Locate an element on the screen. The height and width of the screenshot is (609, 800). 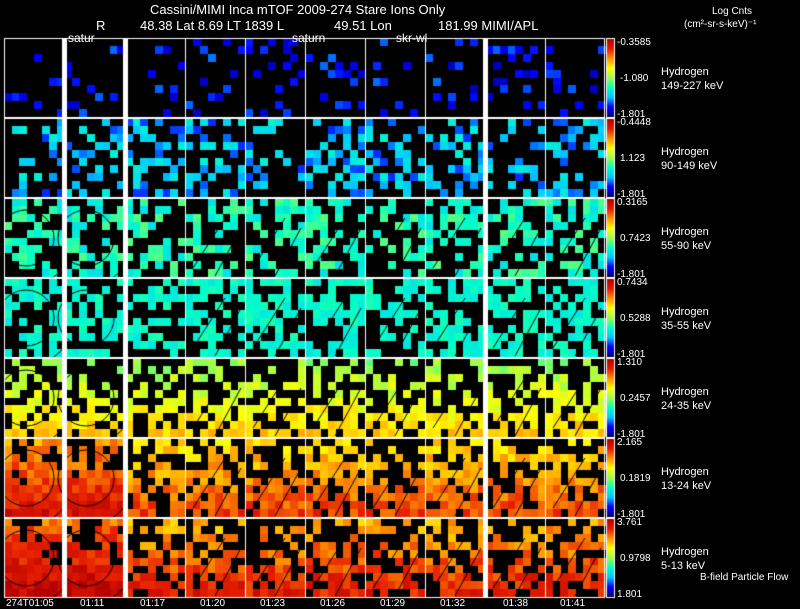
time-label: 01:32 is located at coordinates (453, 603).